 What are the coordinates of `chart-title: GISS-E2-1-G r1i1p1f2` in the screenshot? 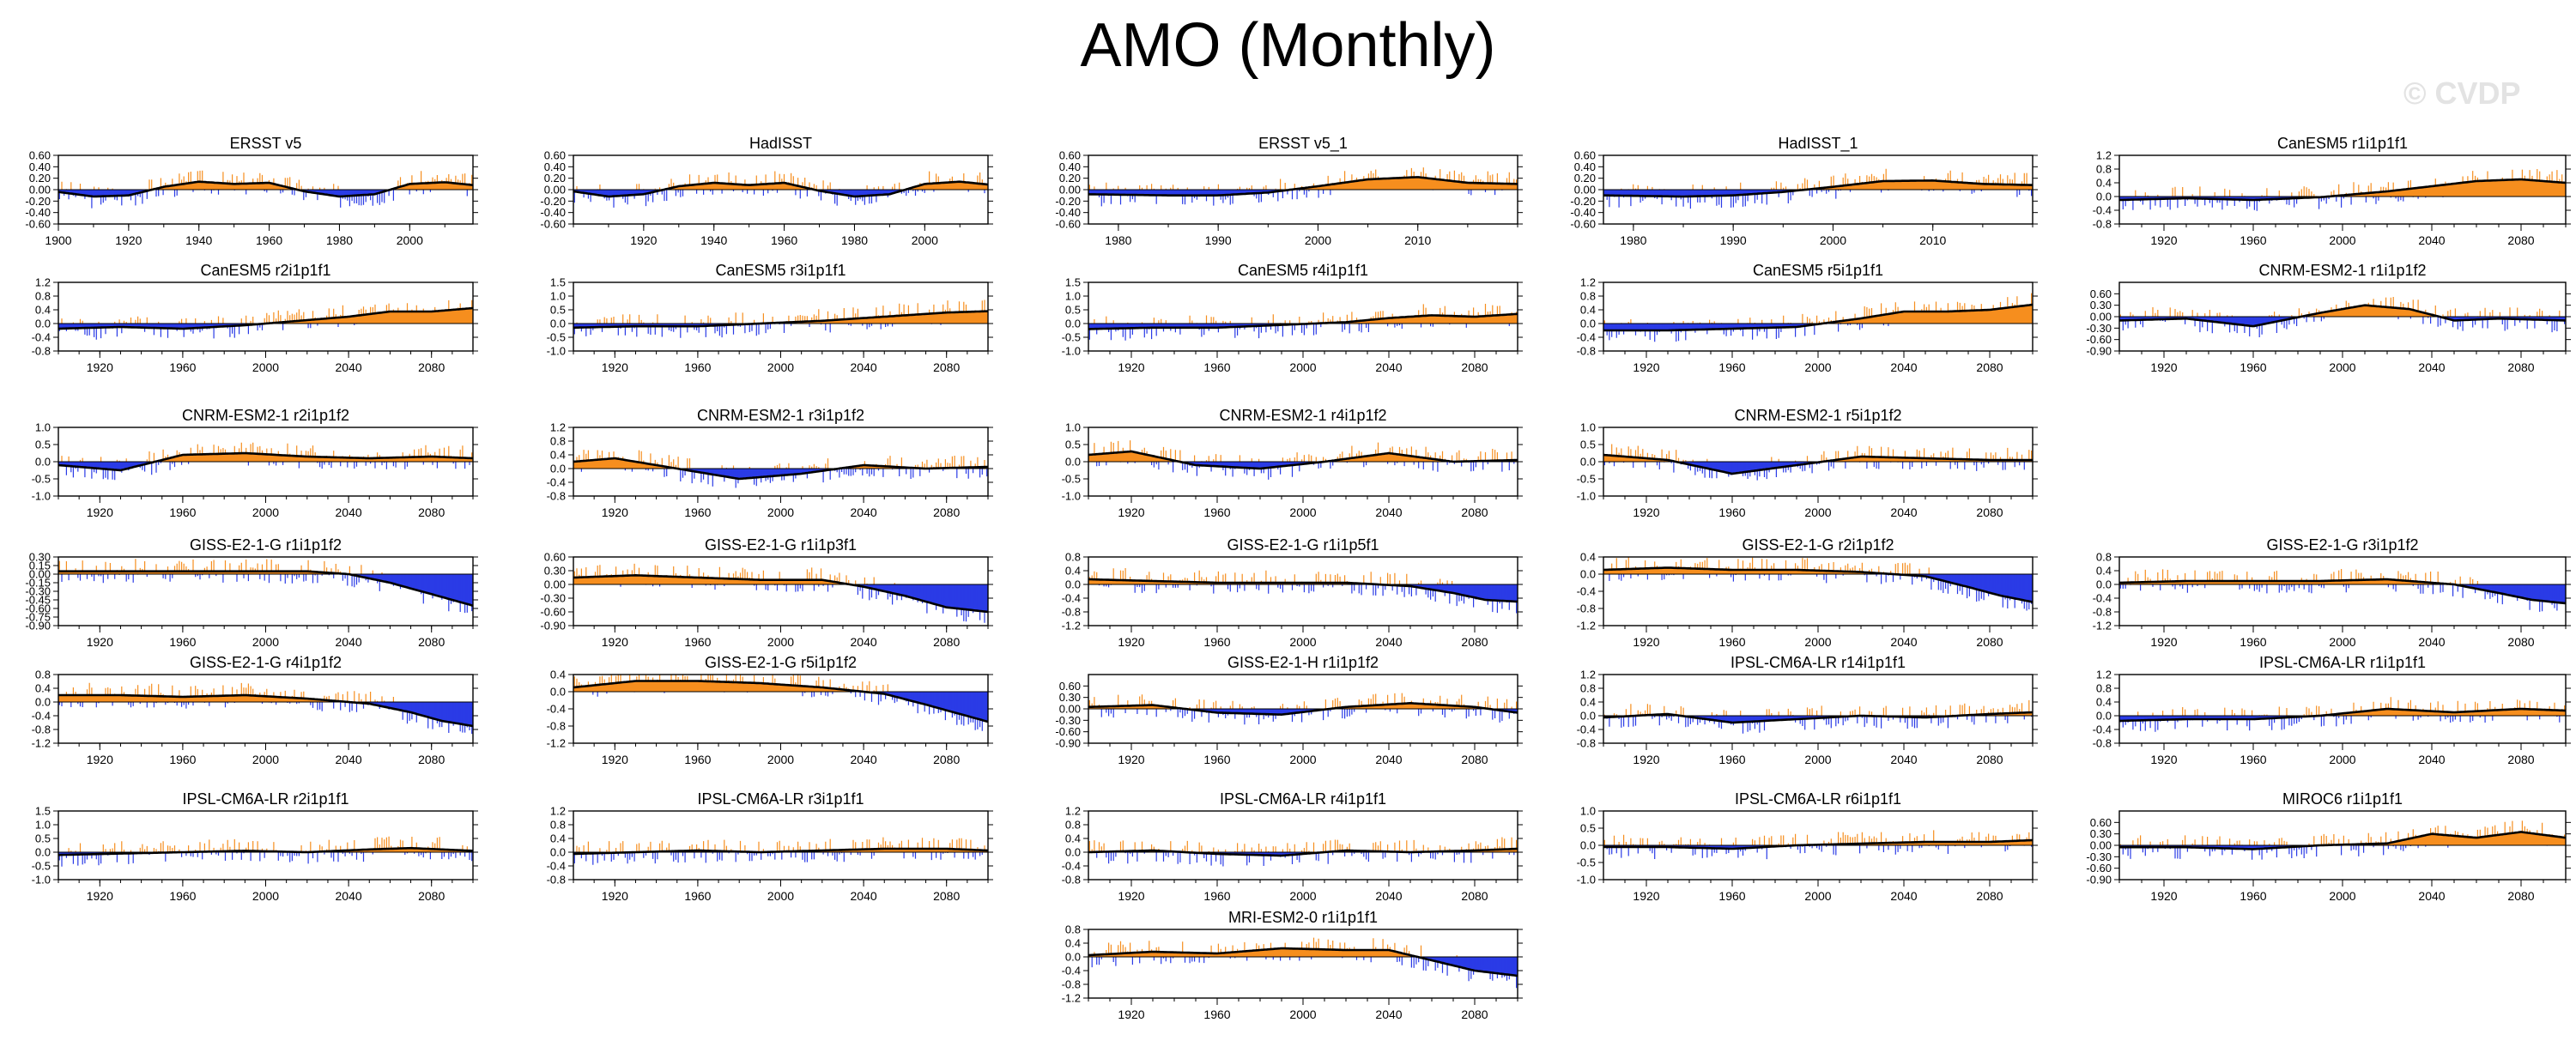 It's located at (266, 545).